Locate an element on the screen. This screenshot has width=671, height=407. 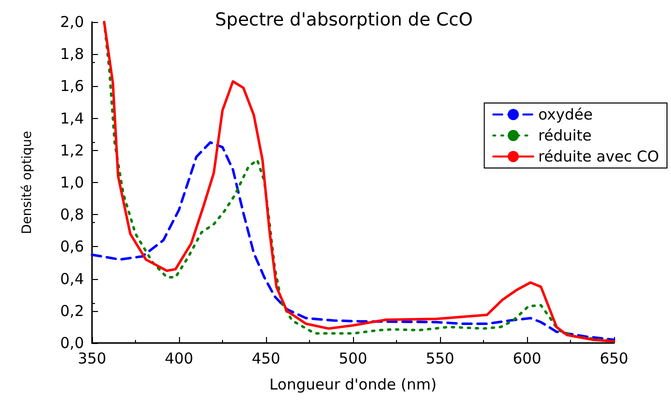
y-tick-label: 0,0 is located at coordinates (72, 343).